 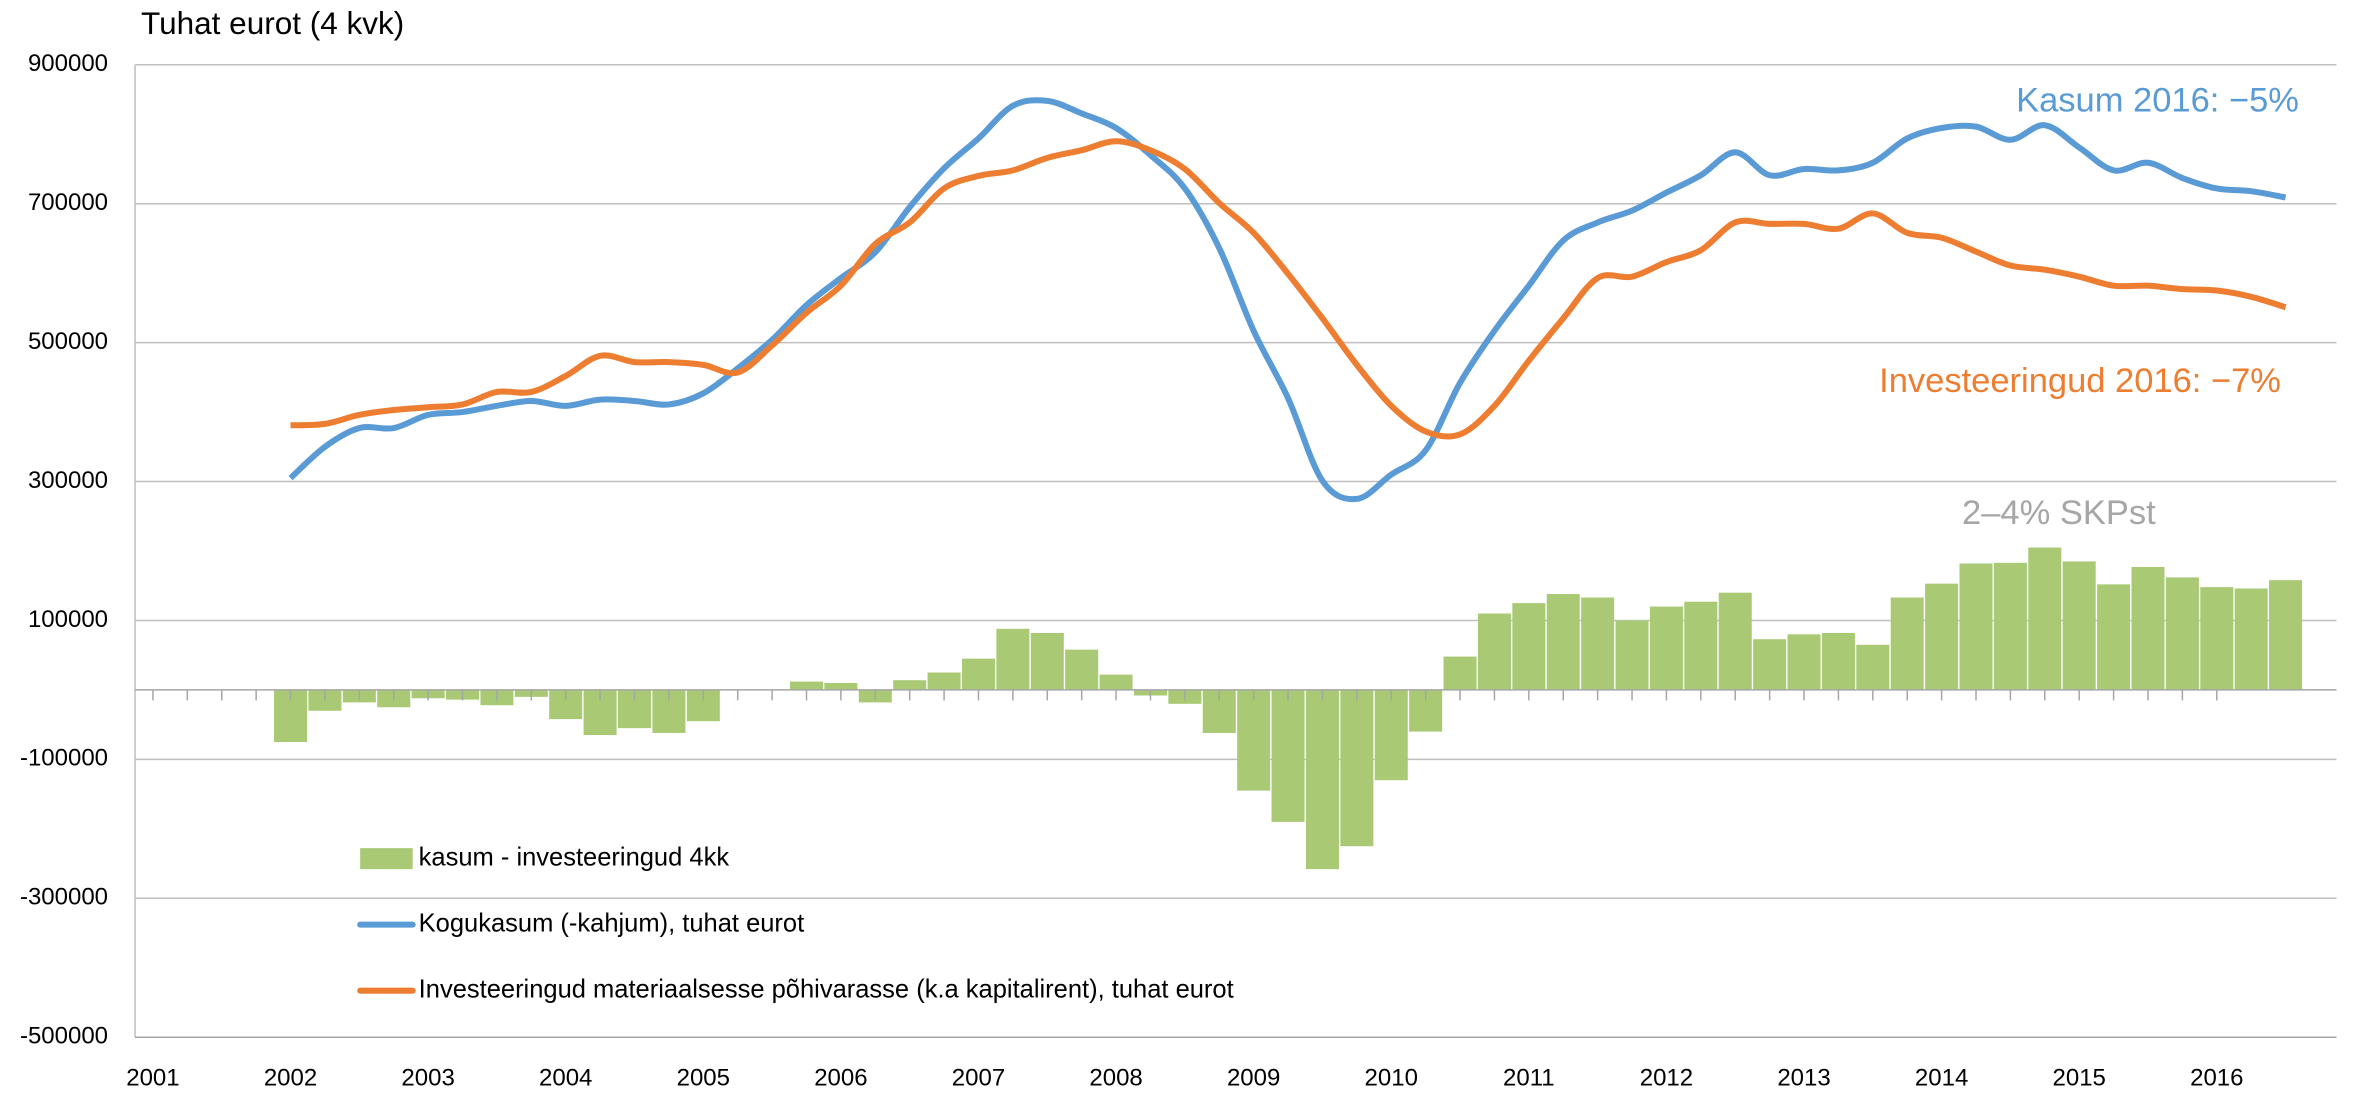 I want to click on x-tick-label: 2008, so click(x=1115, y=1078).